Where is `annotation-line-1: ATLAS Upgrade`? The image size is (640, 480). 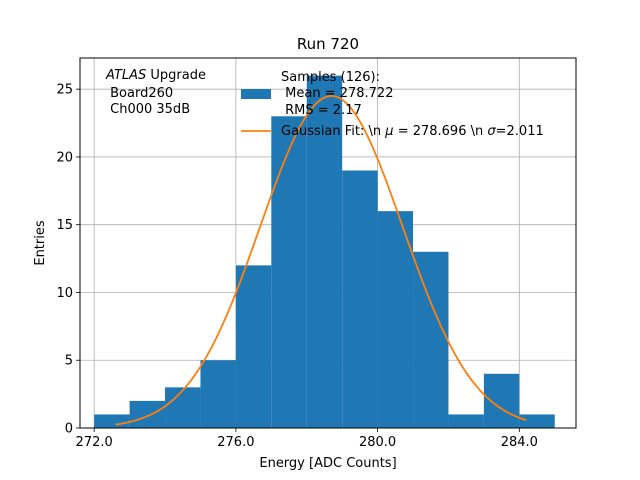 annotation-line-1: ATLAS Upgrade is located at coordinates (155, 75).